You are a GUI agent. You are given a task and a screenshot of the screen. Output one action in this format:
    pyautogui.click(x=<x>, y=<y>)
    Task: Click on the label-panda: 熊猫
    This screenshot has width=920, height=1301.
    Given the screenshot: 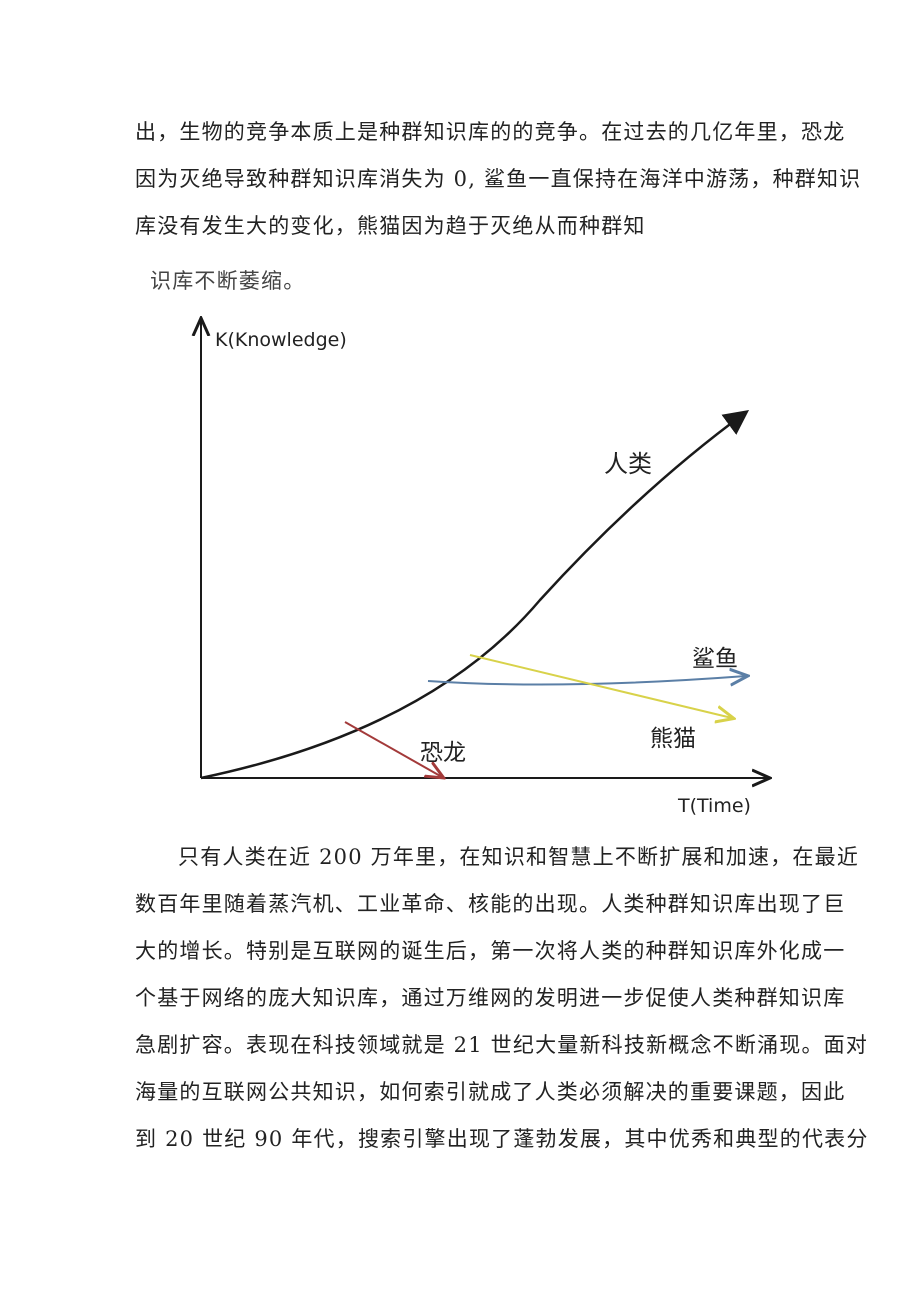 What is the action you would take?
    pyautogui.click(x=673, y=739)
    